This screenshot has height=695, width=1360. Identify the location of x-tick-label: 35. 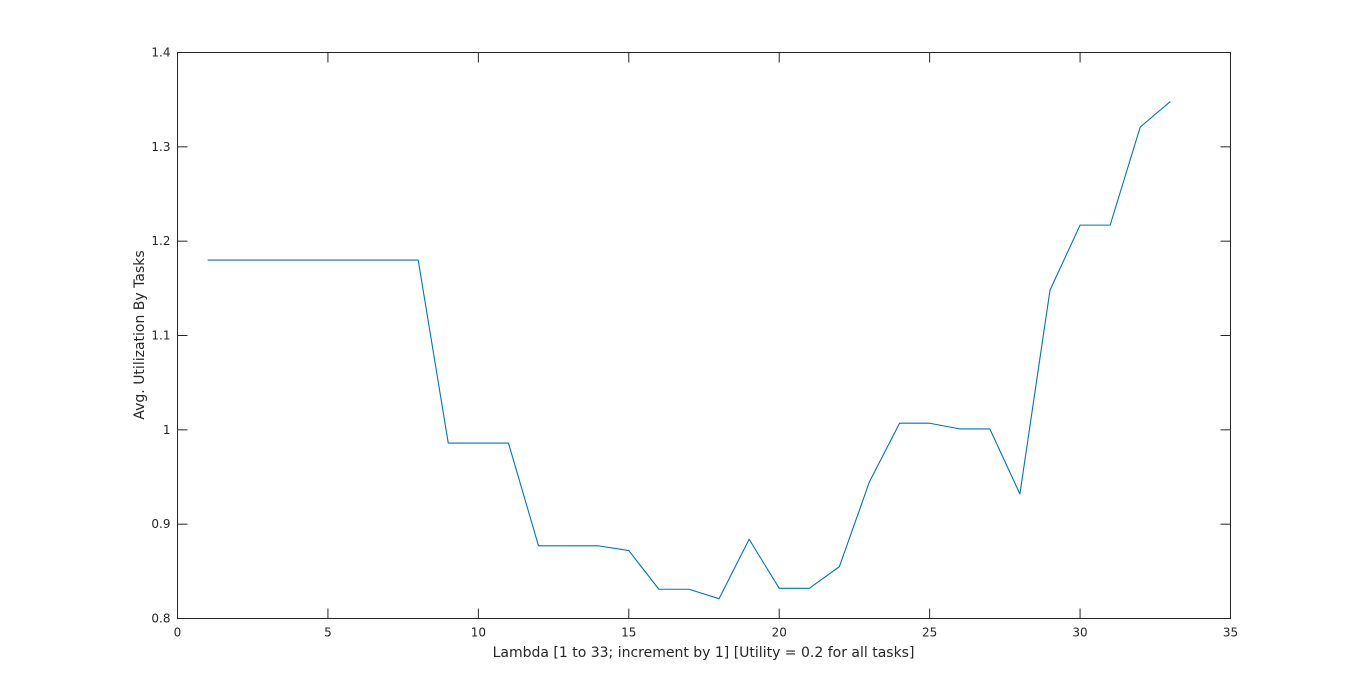
(1230, 633).